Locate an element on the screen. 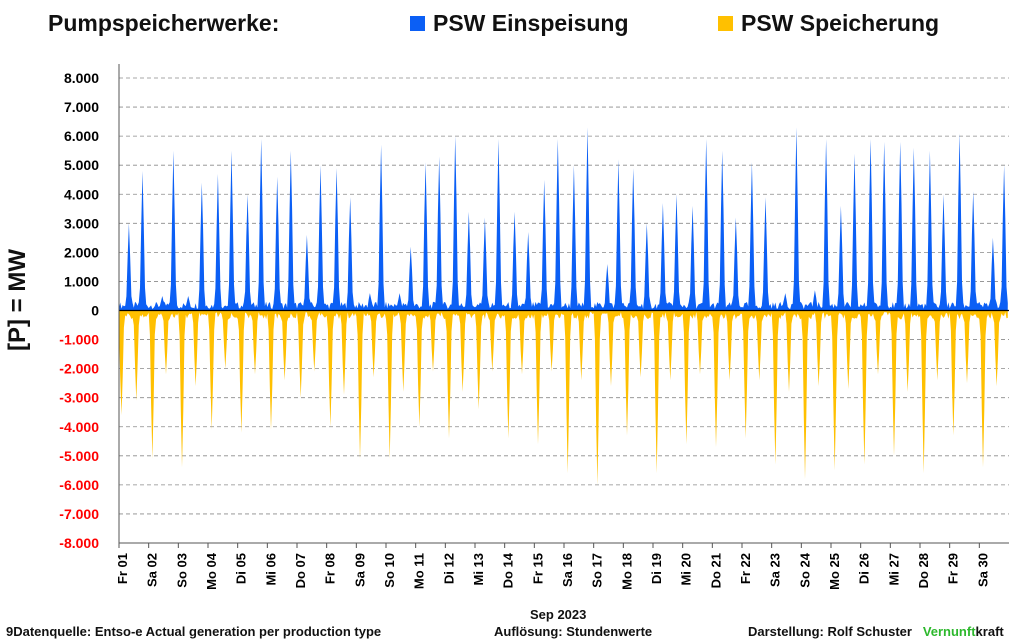 Image resolution: width=1025 pixels, height=640 pixels. x-tick-label: Di 05 is located at coordinates (241, 568).